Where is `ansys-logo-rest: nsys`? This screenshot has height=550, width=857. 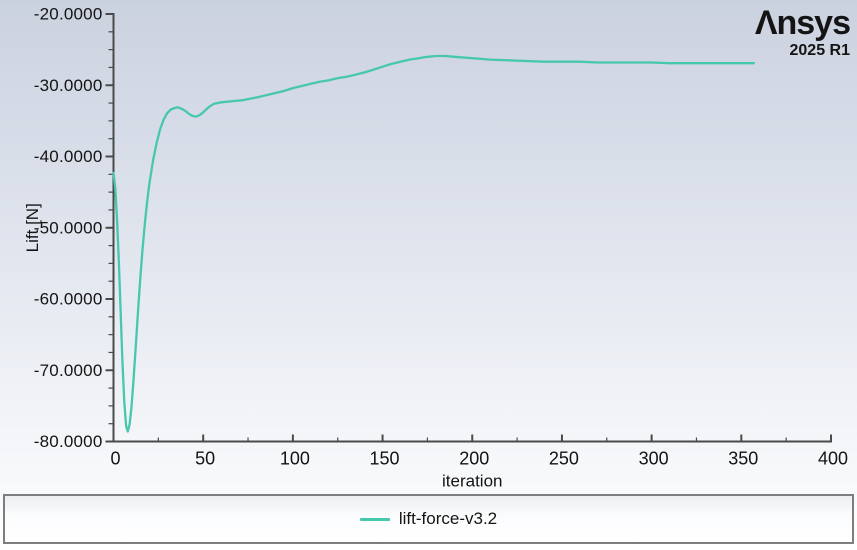 ansys-logo-rest: nsys is located at coordinates (813, 23).